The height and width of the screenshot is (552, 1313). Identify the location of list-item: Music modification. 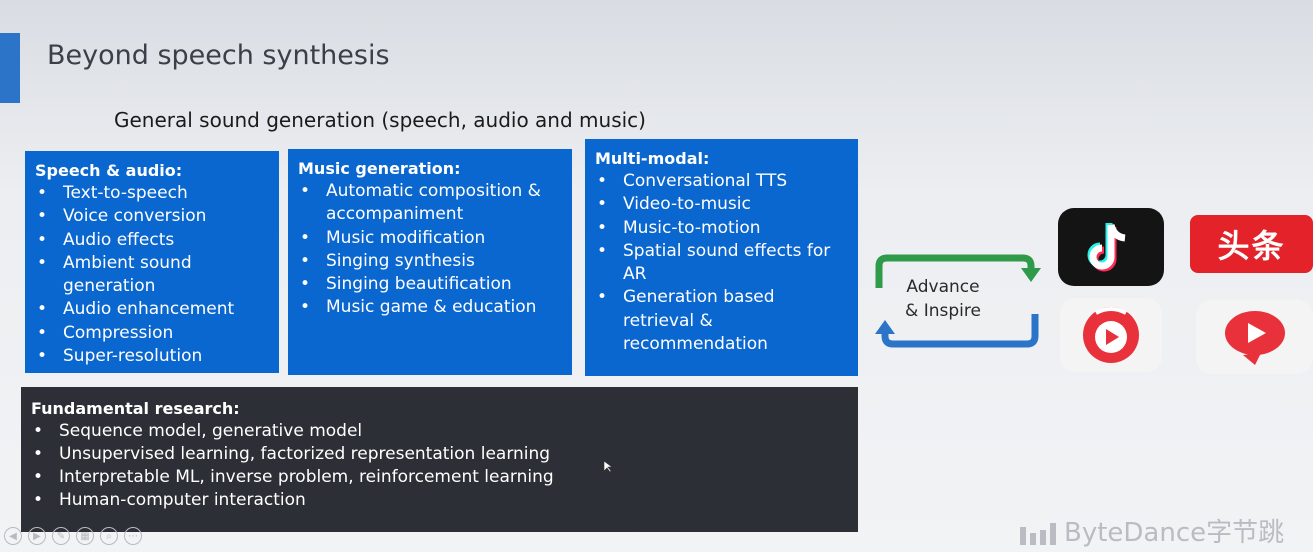
(430, 239).